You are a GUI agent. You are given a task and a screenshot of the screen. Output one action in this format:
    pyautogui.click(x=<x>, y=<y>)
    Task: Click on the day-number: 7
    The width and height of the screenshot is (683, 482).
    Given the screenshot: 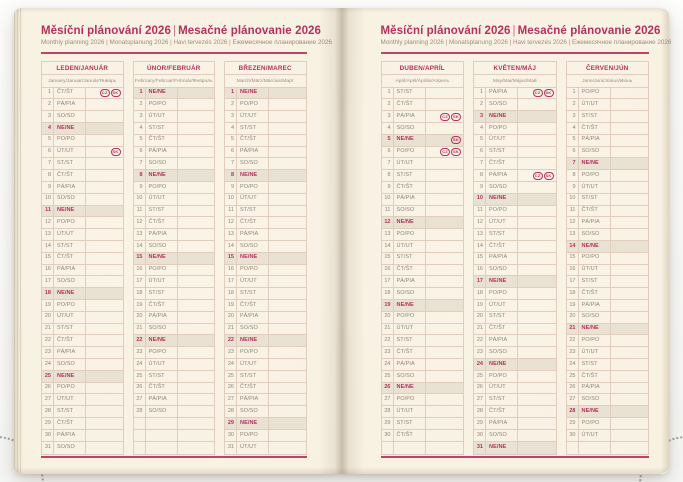 What is the action you would take?
    pyautogui.click(x=48, y=164)
    